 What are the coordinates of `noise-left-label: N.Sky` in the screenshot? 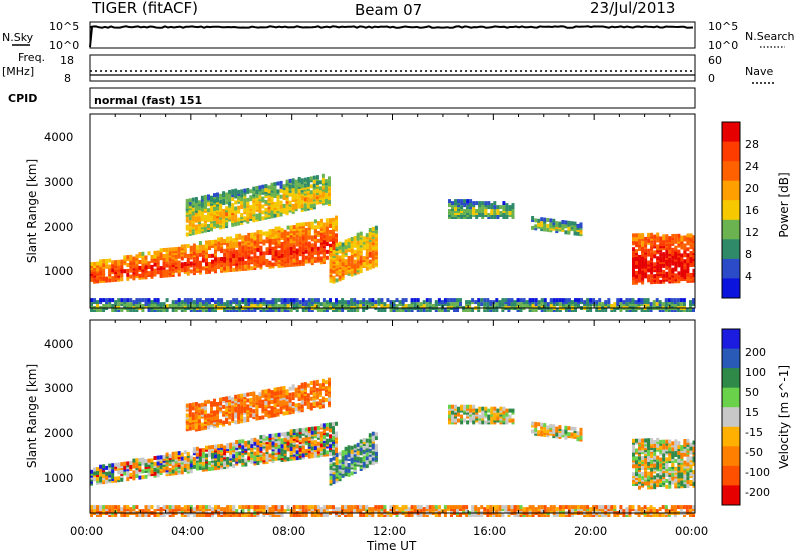 It's located at (18, 37).